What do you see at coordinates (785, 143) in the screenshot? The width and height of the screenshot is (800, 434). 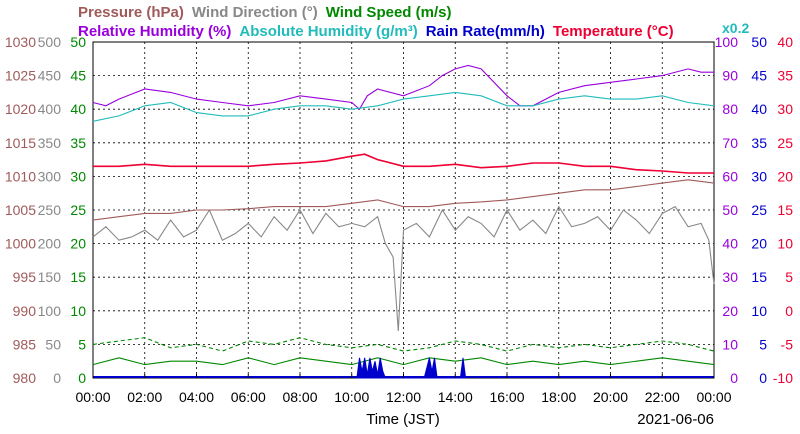 I see `tick-temperature: 25` at bounding box center [785, 143].